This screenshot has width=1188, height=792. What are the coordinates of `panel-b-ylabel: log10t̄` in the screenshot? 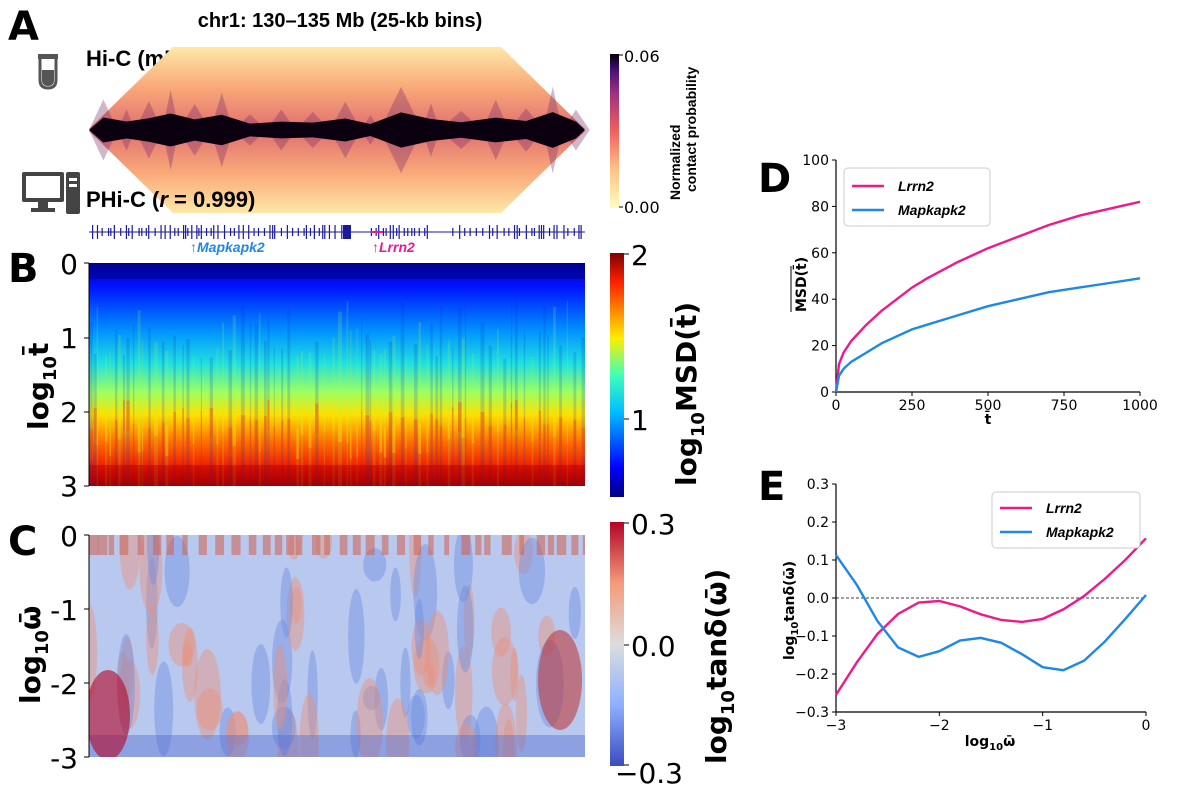 It's located at (41, 386).